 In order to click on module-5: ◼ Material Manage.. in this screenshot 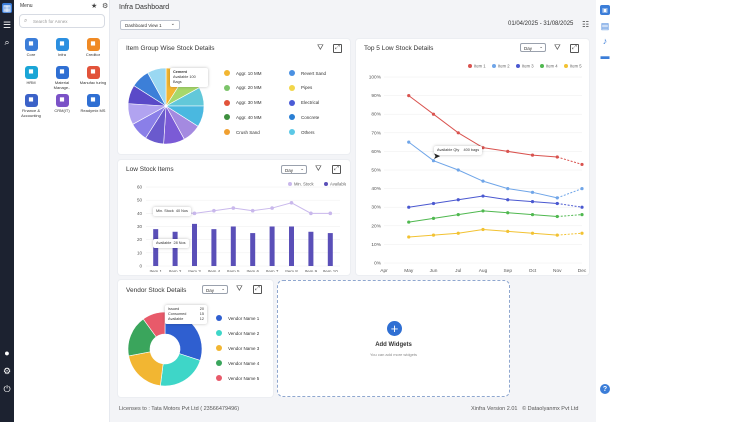, I will do `click(62, 78)`.